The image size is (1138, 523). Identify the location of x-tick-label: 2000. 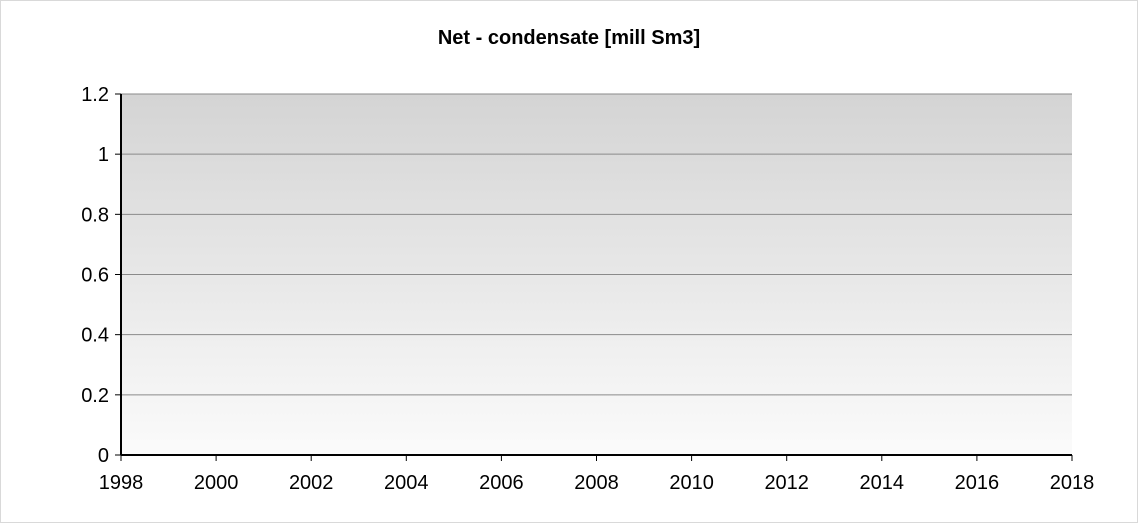
(216, 483).